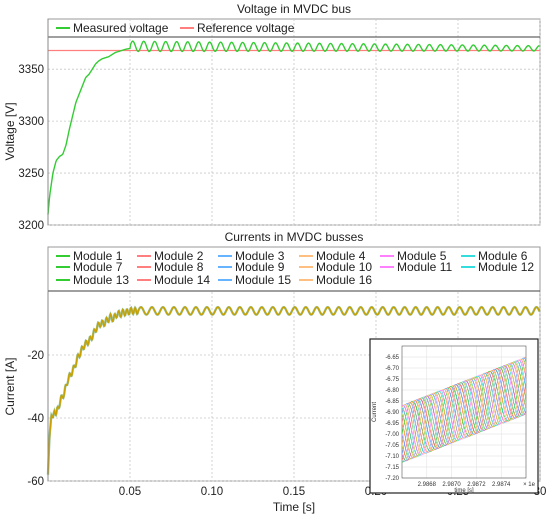  Describe the element at coordinates (260, 256) in the screenshot. I see `currents-legend-label: Module 3` at that location.